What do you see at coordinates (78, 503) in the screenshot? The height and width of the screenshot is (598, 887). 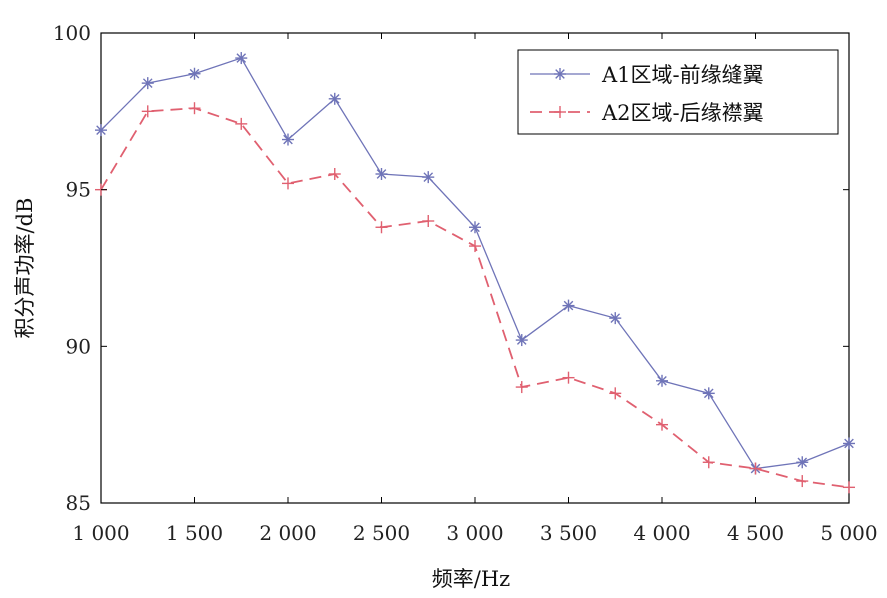 I see `y-tick-label: 85` at bounding box center [78, 503].